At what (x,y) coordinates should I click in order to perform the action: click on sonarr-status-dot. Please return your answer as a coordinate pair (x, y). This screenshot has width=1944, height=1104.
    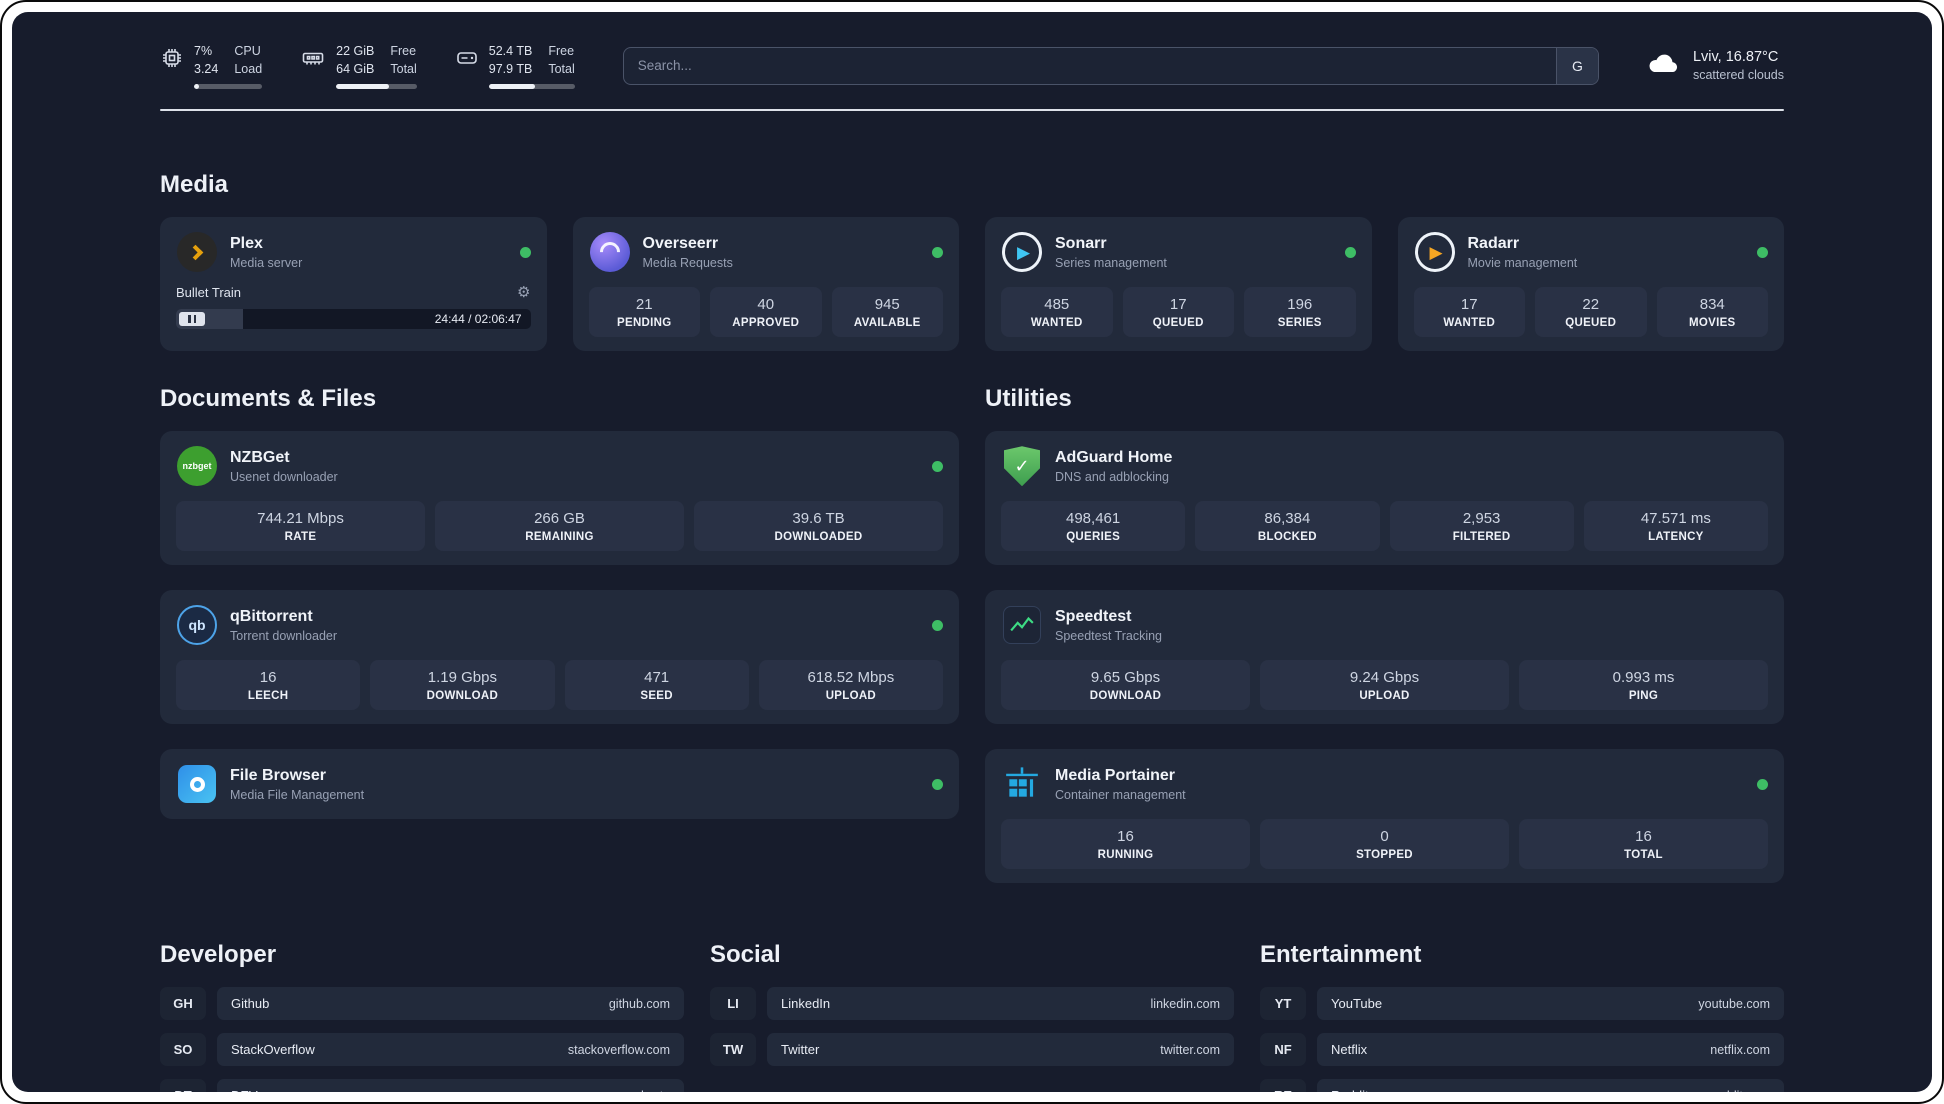
    Looking at the image, I should click on (1350, 252).